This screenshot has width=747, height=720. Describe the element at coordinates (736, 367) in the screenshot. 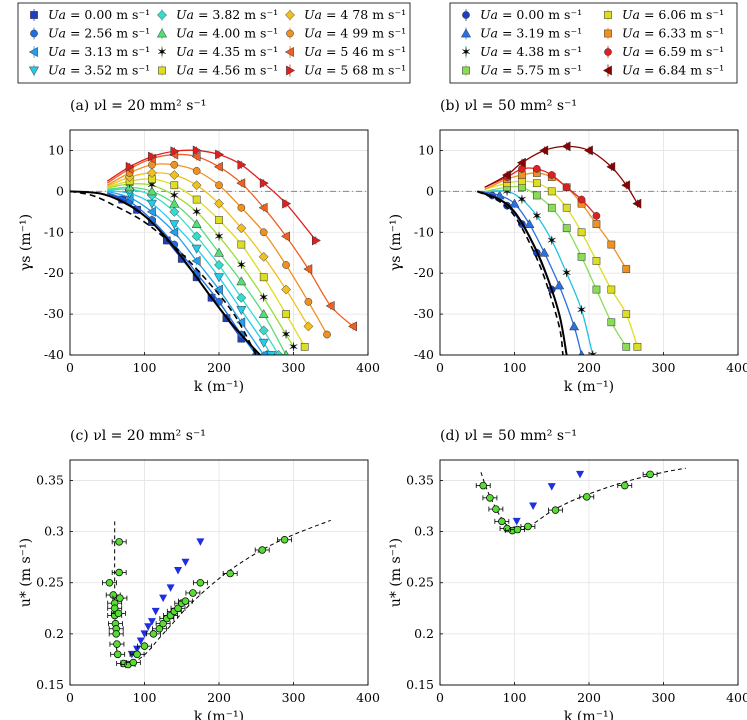

I see `x-tick-label: 400` at that location.